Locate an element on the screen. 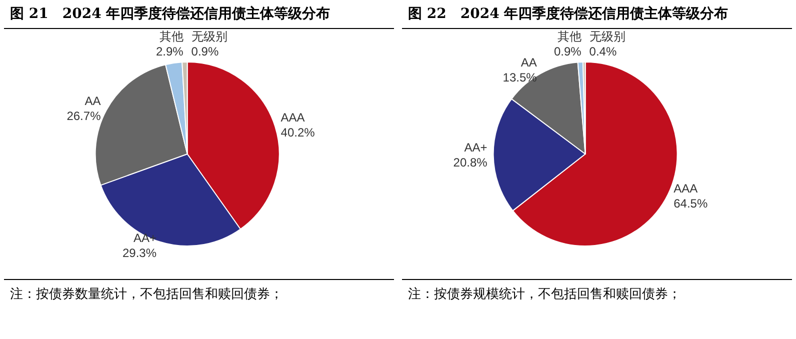 This screenshot has width=796, height=339. chart-title: 图 21 2024 年四季度待偿还信用债主体等级分布 is located at coordinates (199, 14).